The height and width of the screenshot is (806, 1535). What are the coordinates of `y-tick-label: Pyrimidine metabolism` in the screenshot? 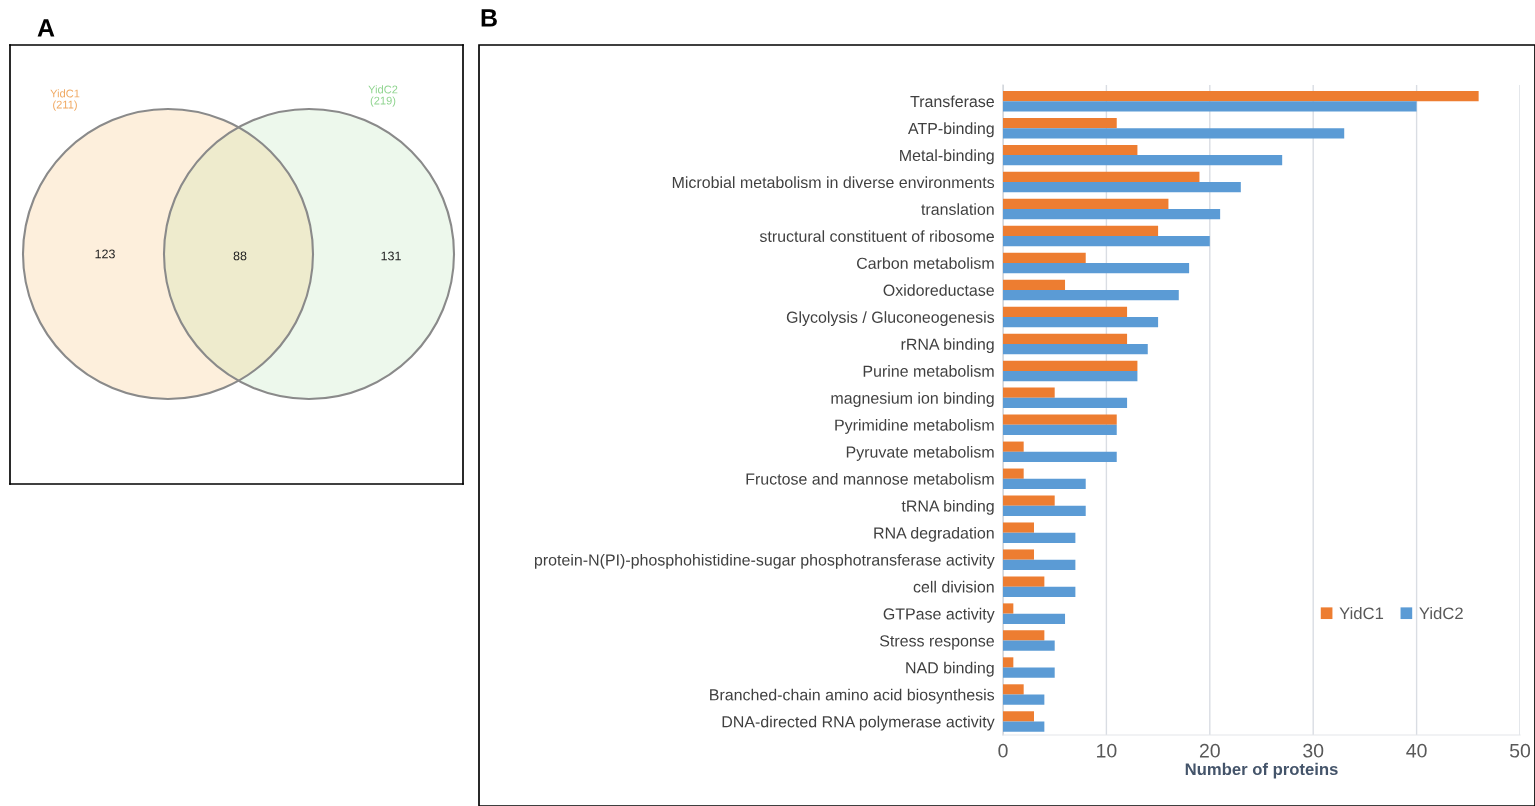 It's located at (914, 426).